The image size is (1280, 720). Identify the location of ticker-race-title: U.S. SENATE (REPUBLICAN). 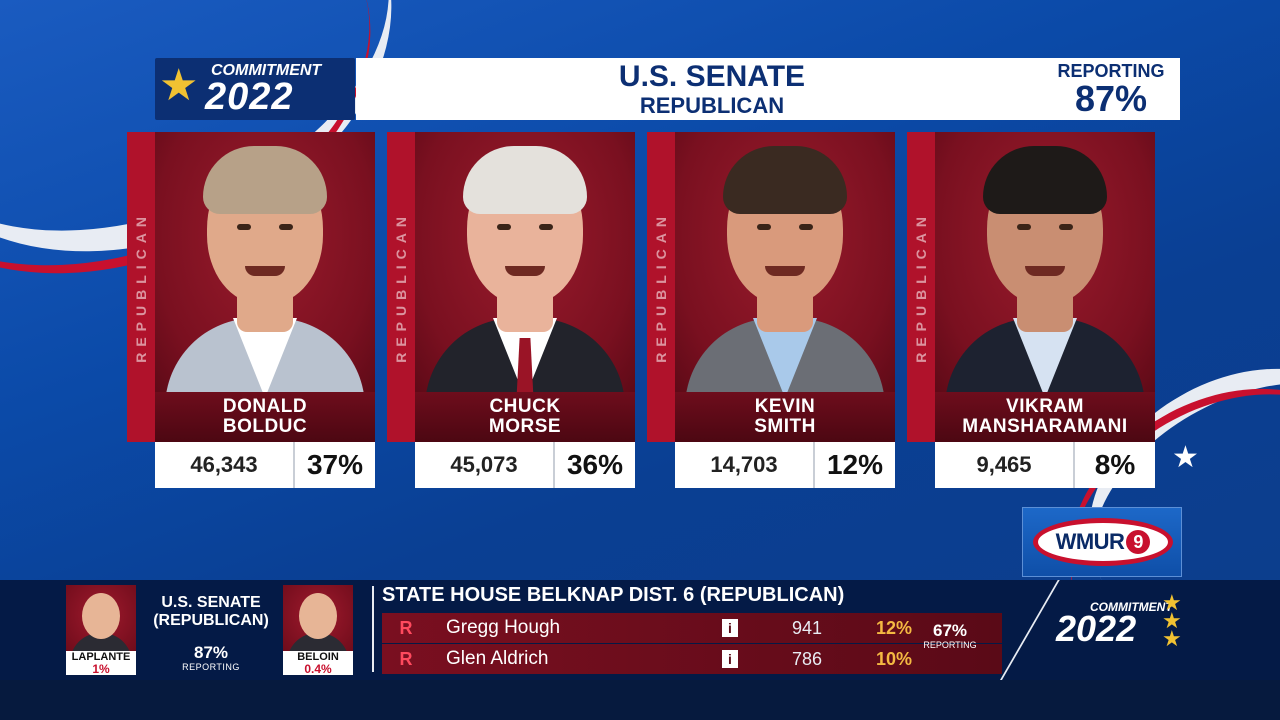
(211, 611).